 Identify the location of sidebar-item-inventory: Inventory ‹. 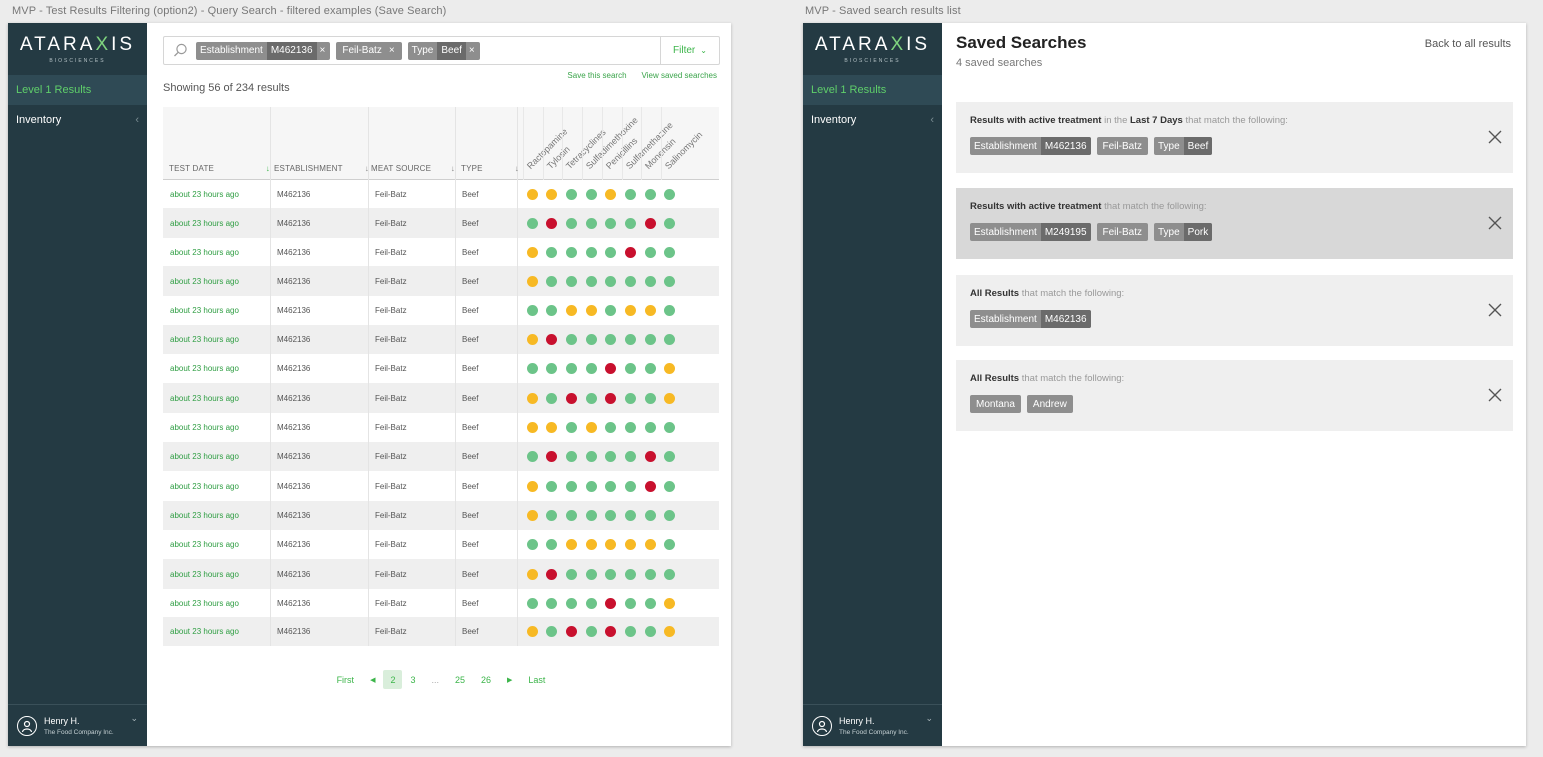
(77, 120).